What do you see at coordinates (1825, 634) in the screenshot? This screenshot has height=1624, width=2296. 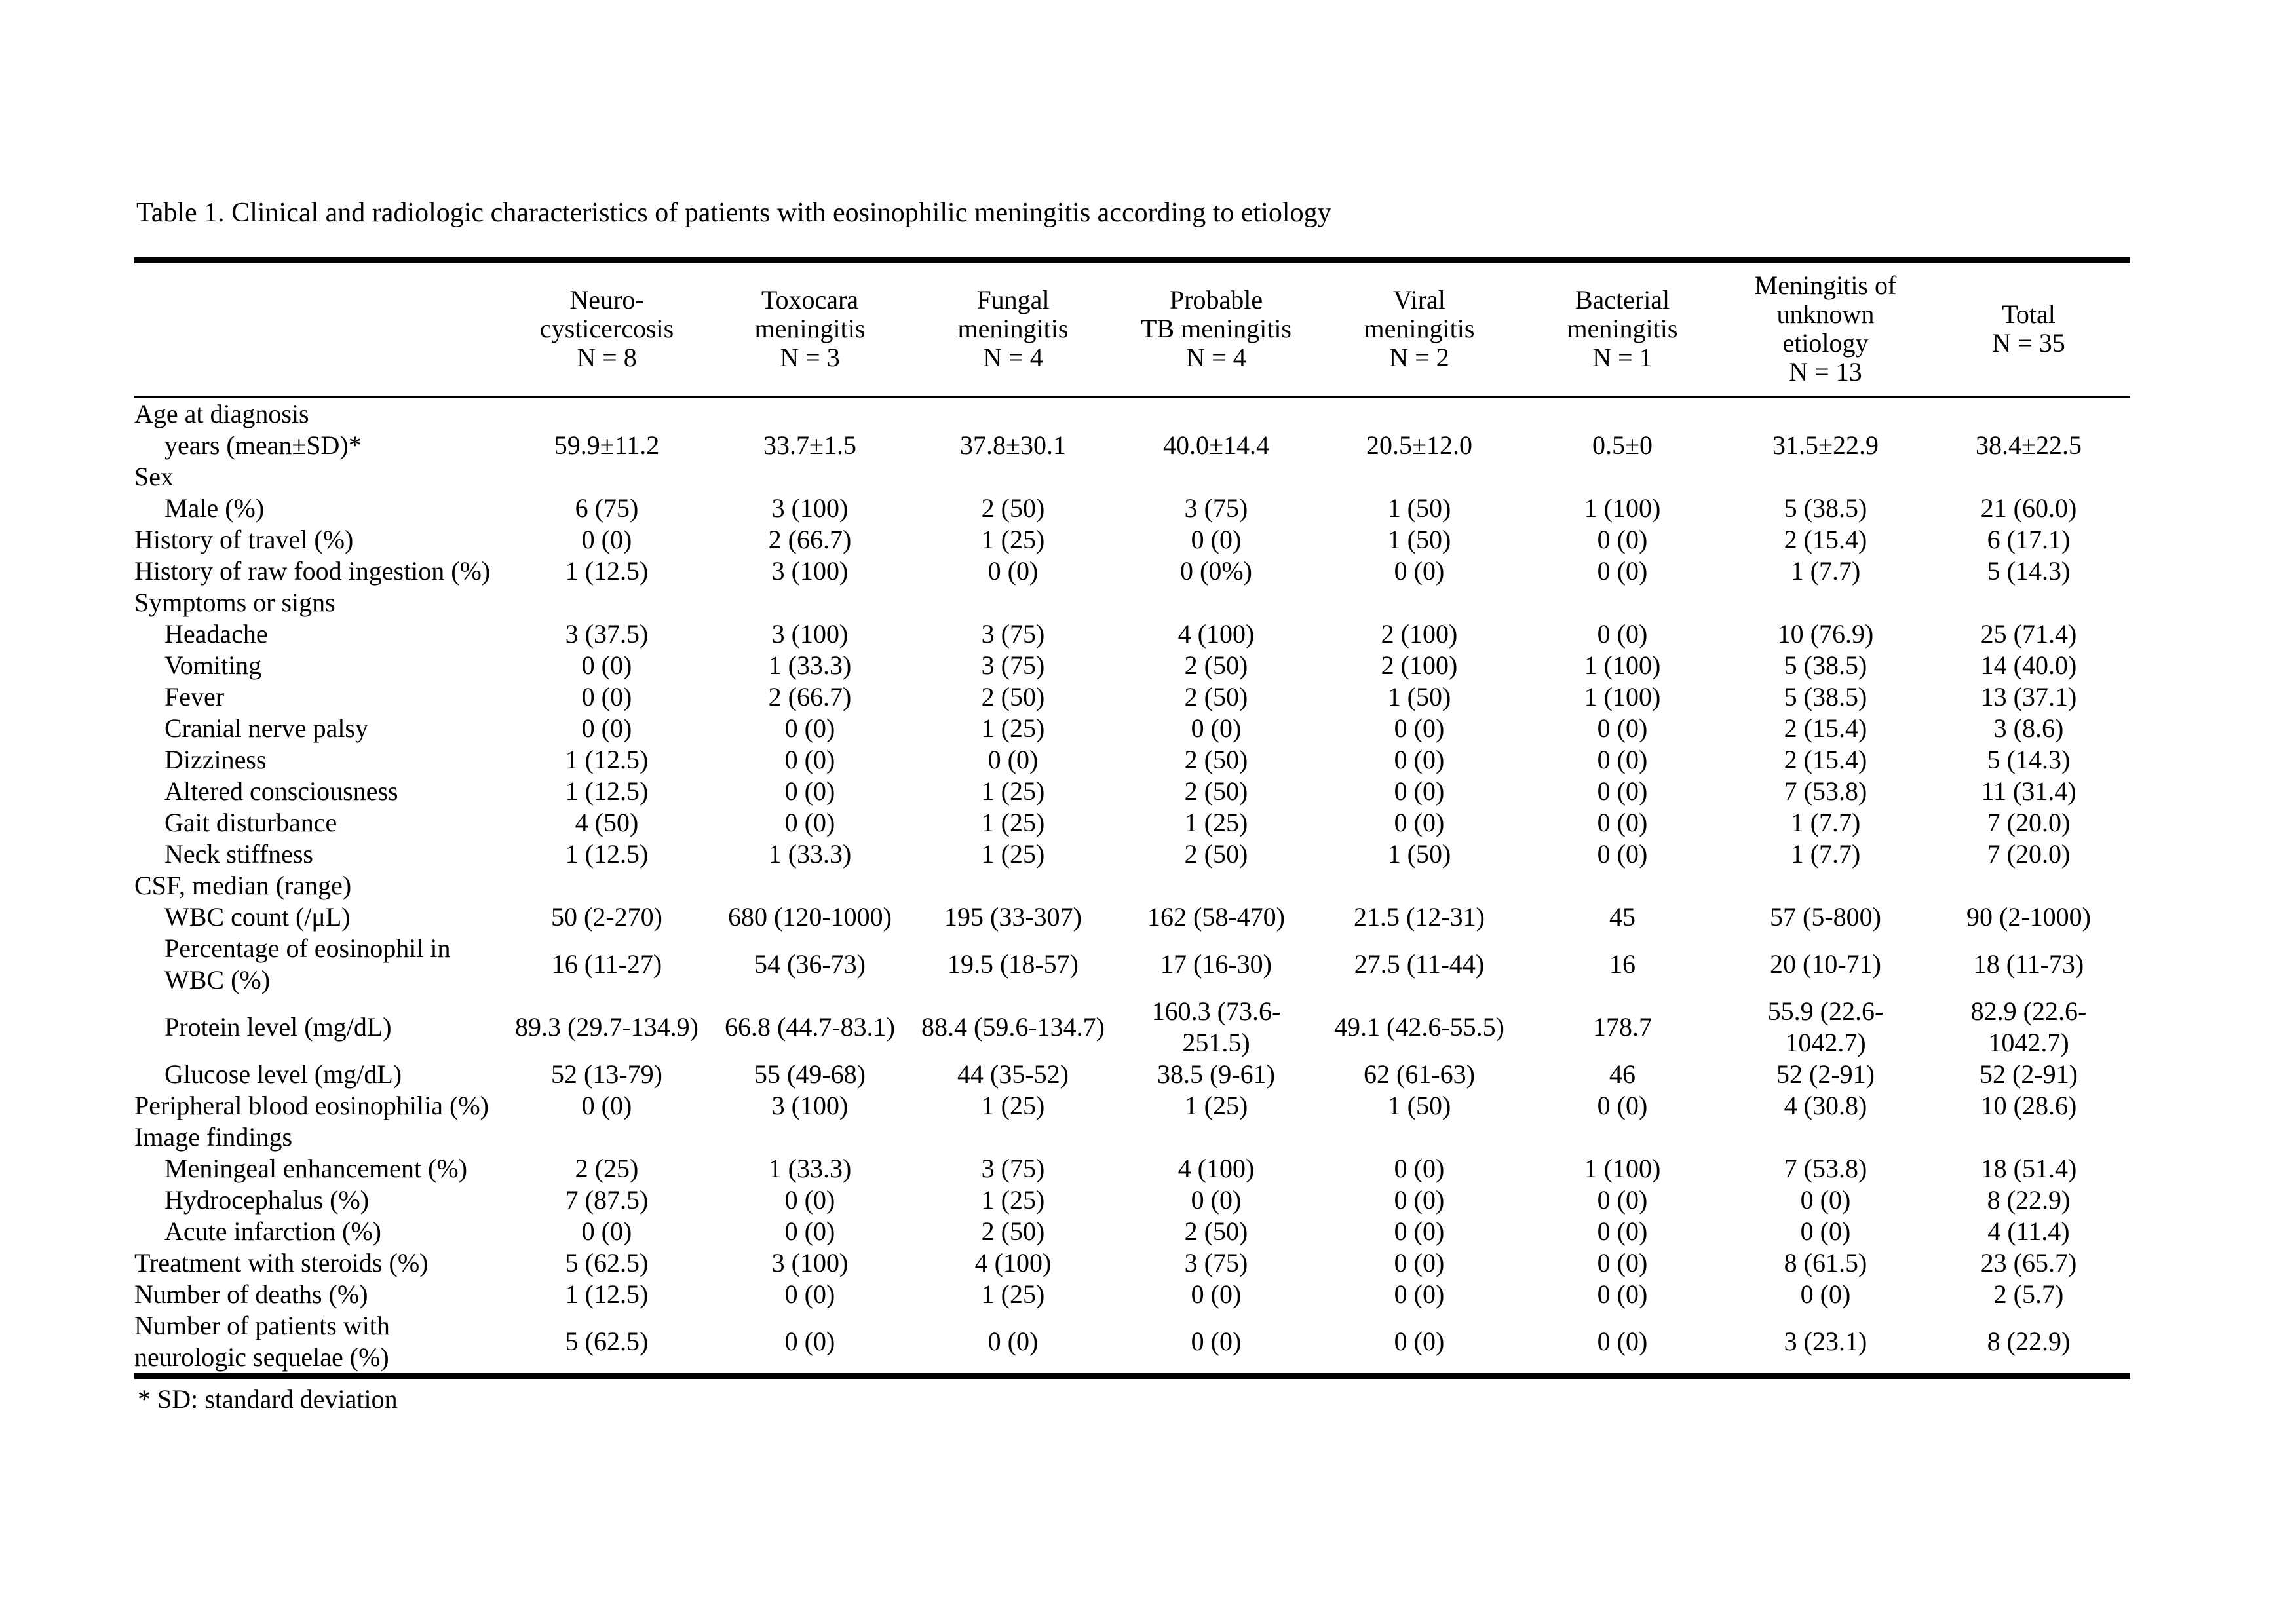 I see `data-cell: 10 (76.9)` at bounding box center [1825, 634].